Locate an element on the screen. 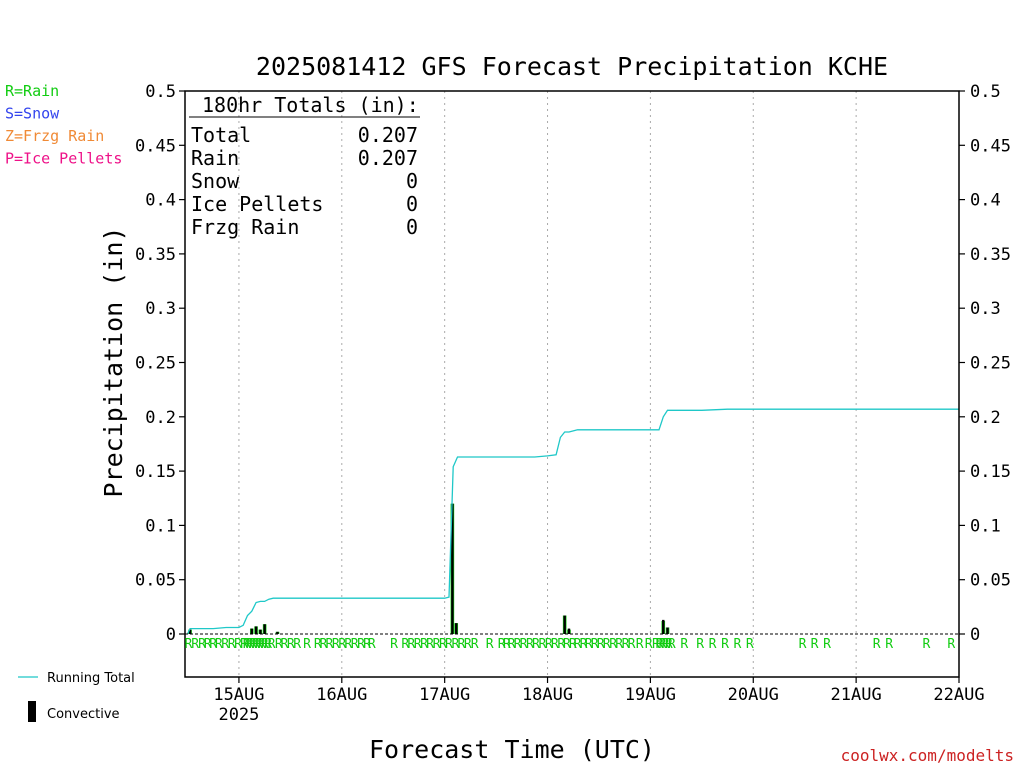 The width and height of the screenshot is (1024, 768). y-tick-label-left: 0 is located at coordinates (171, 635).